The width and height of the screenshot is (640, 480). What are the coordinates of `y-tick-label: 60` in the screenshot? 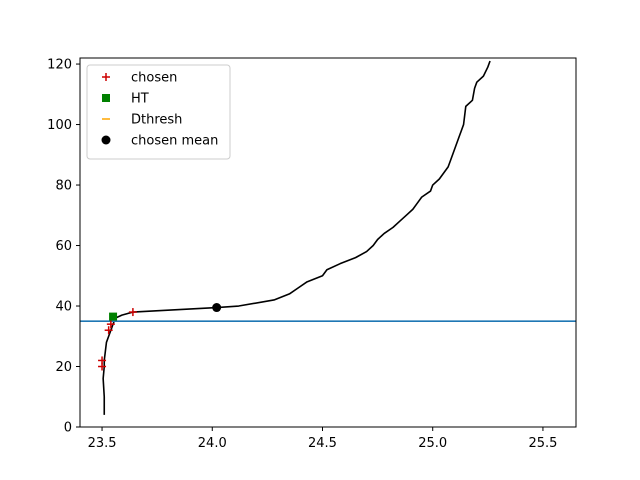 It's located at (63, 246).